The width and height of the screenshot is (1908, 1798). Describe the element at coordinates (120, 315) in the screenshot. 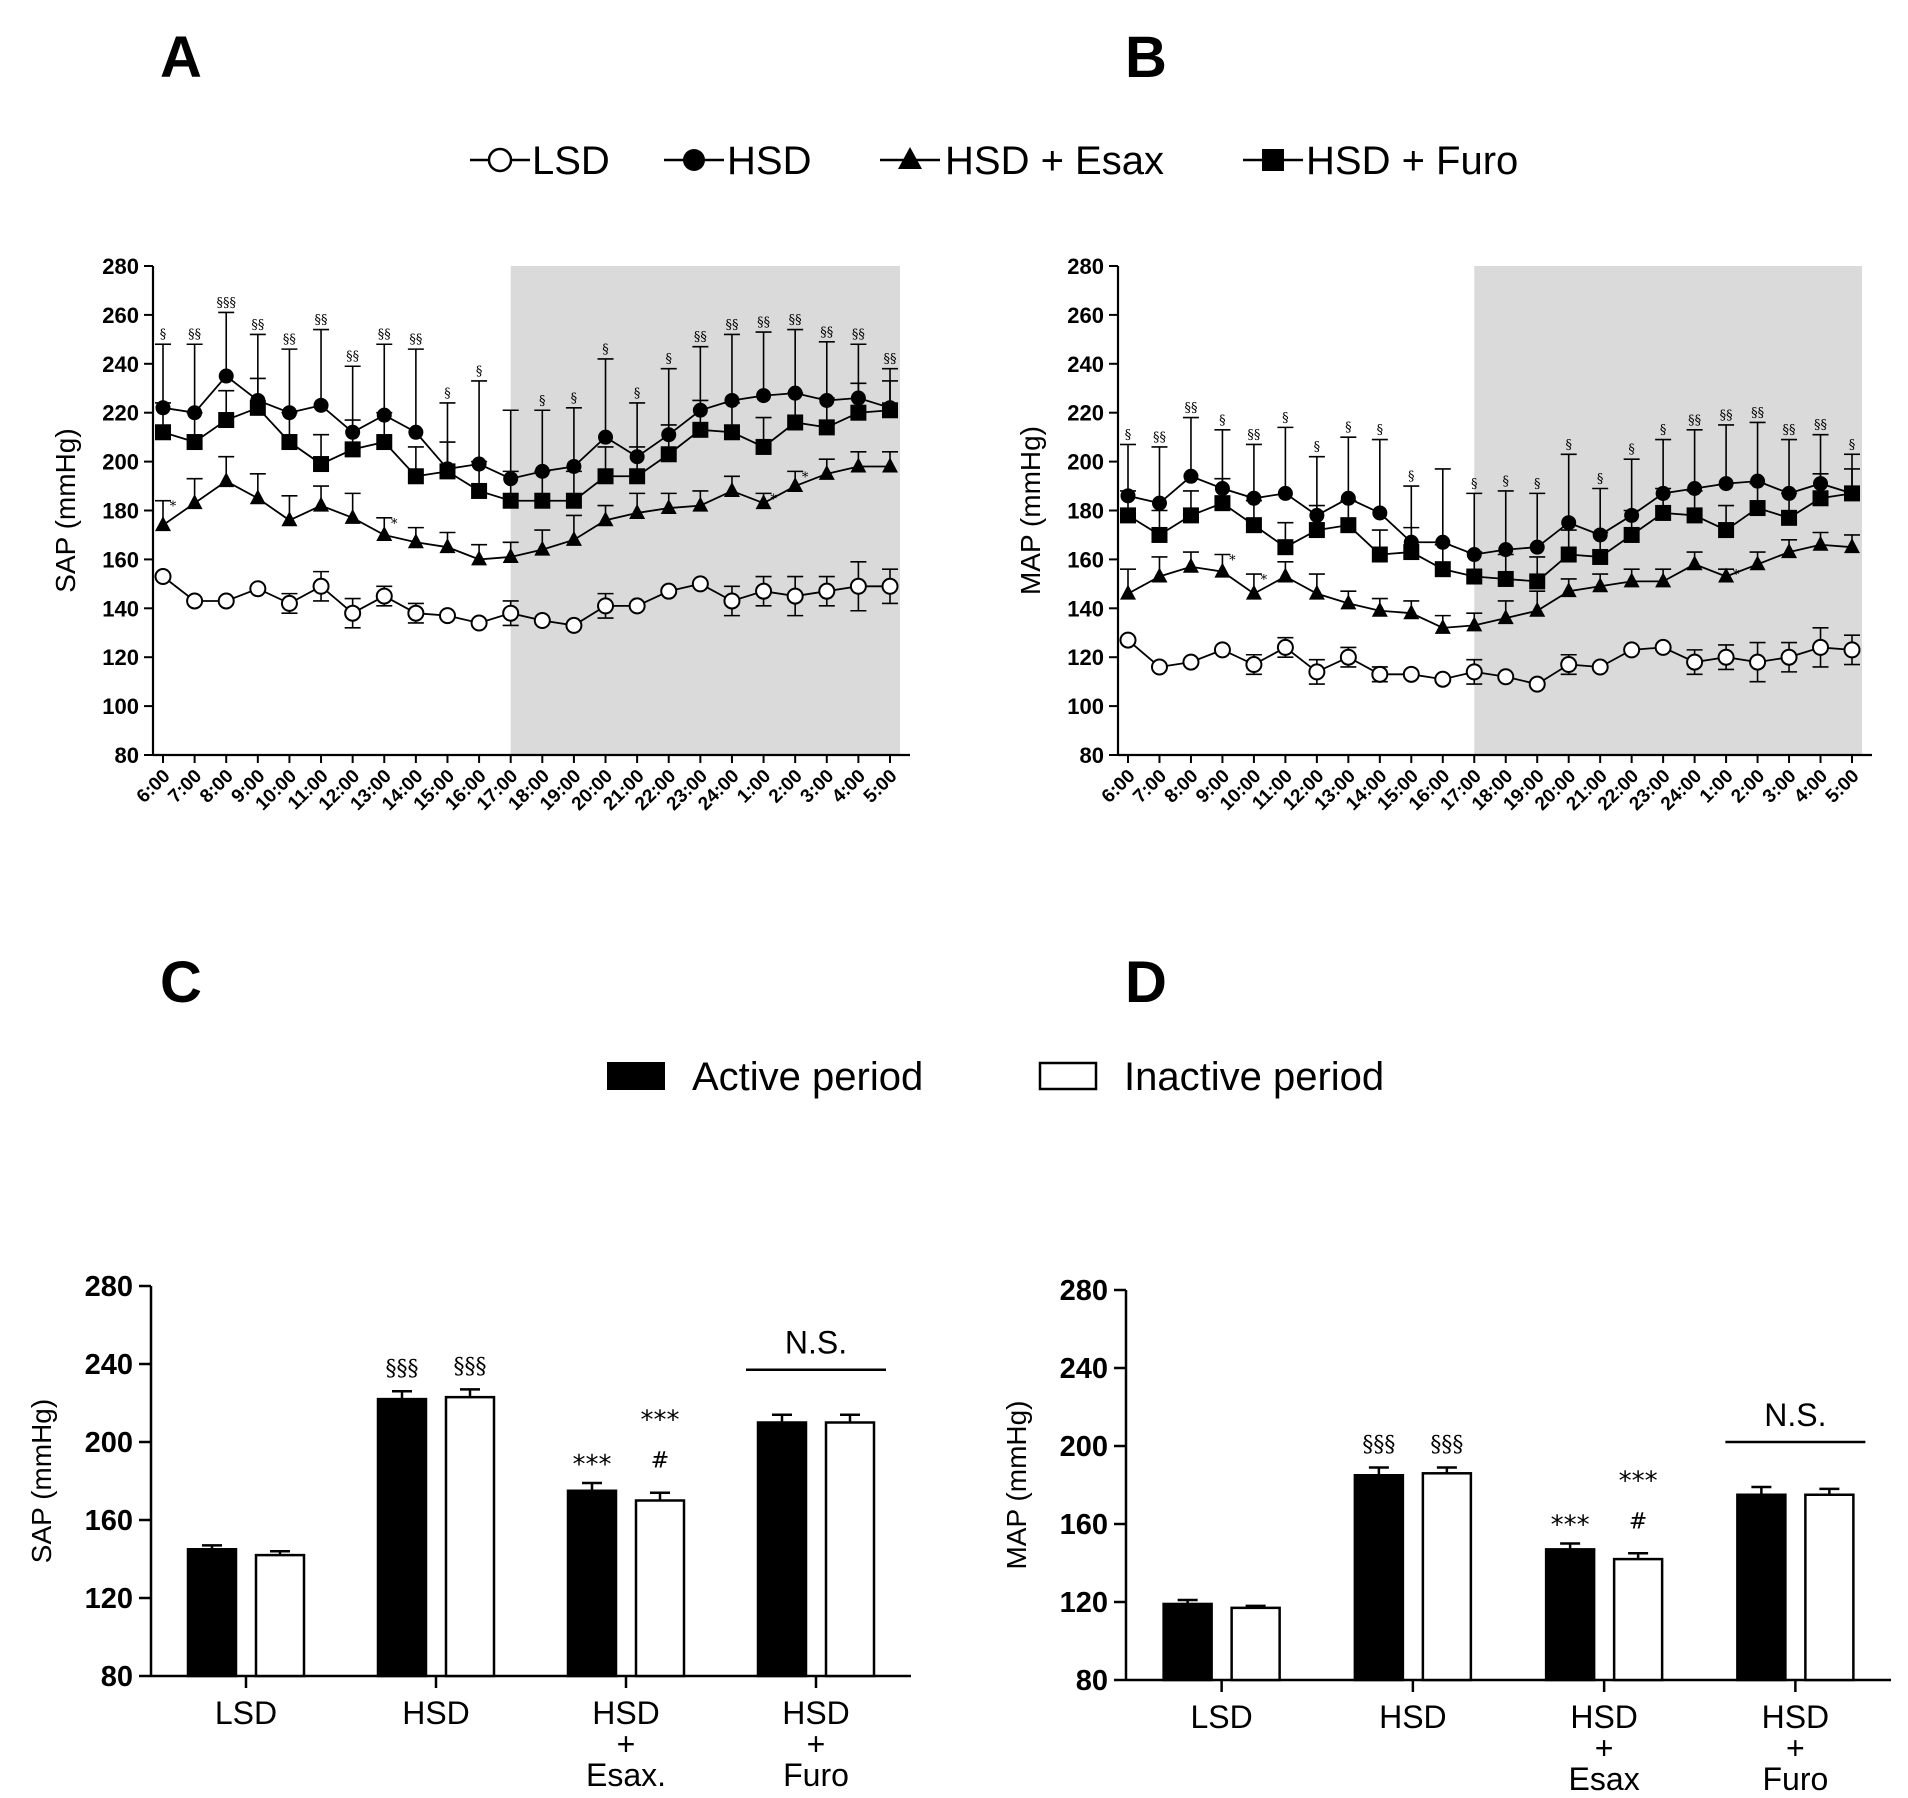

I see `y-tick-label: 260` at that location.